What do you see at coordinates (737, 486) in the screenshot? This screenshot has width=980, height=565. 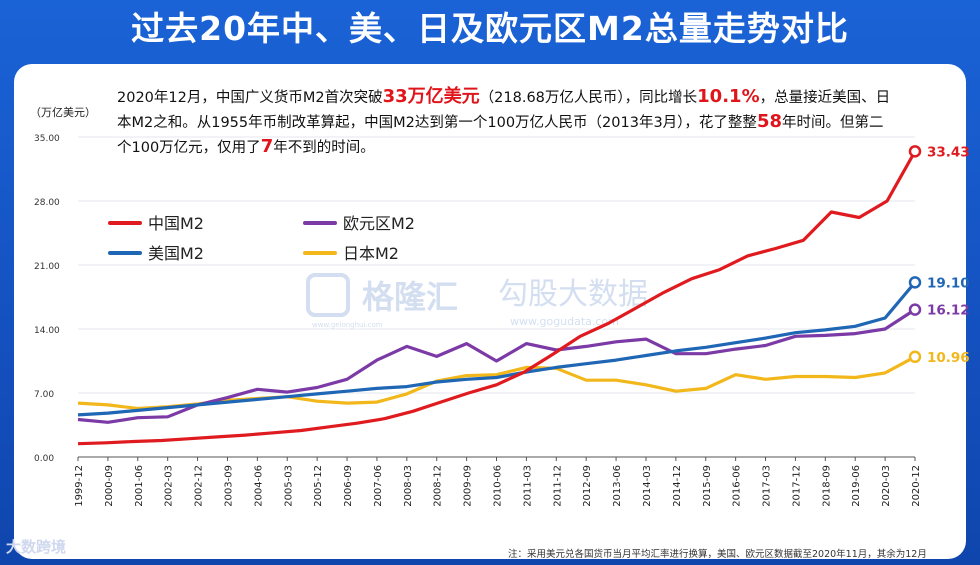 I see `x-tick-label: 2016-06` at bounding box center [737, 486].